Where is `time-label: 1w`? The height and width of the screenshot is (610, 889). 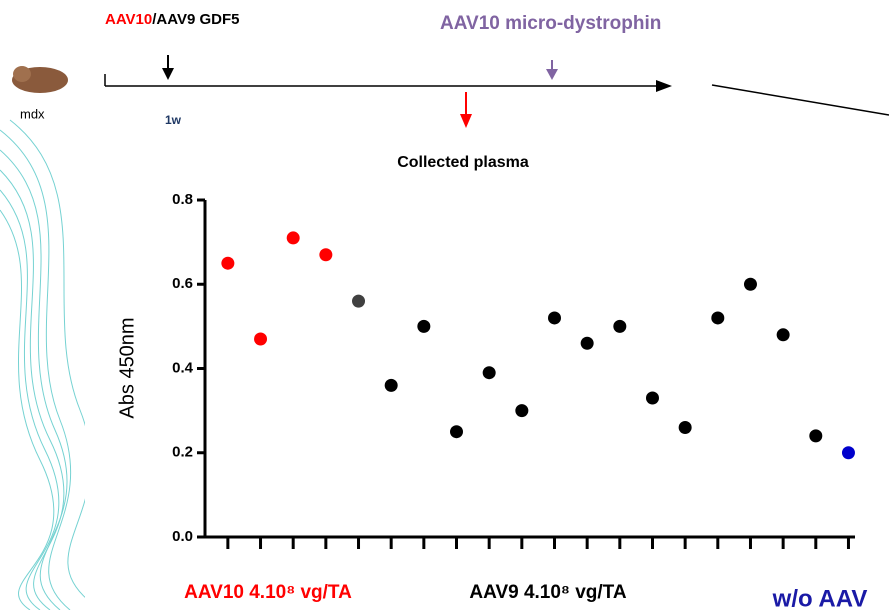
time-label: 1w is located at coordinates (173, 120).